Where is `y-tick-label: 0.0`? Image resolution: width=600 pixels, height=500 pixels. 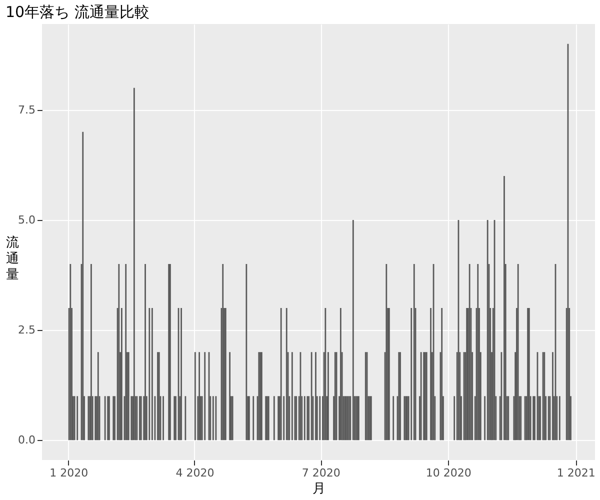
y-tick-label: 0.0 is located at coordinates (27, 440).